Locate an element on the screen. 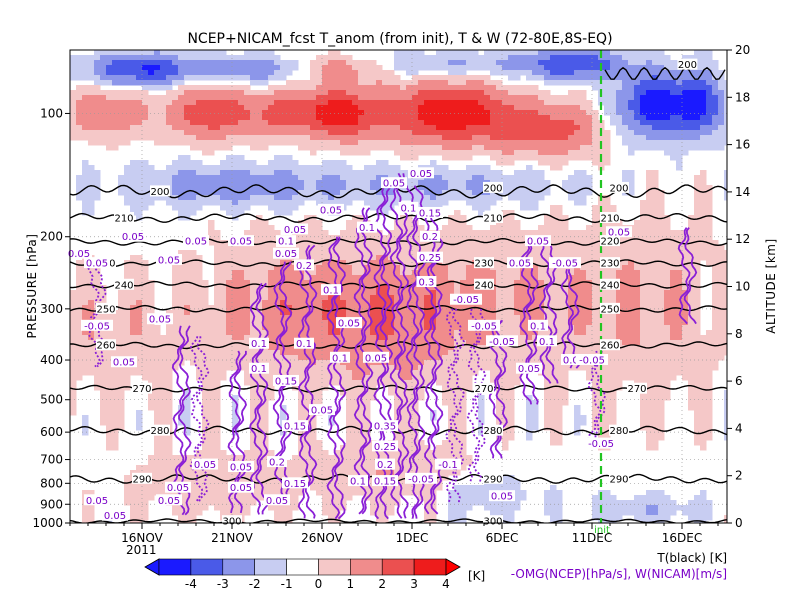 The image size is (800, 600). contour-label: 0.2 is located at coordinates (277, 463).